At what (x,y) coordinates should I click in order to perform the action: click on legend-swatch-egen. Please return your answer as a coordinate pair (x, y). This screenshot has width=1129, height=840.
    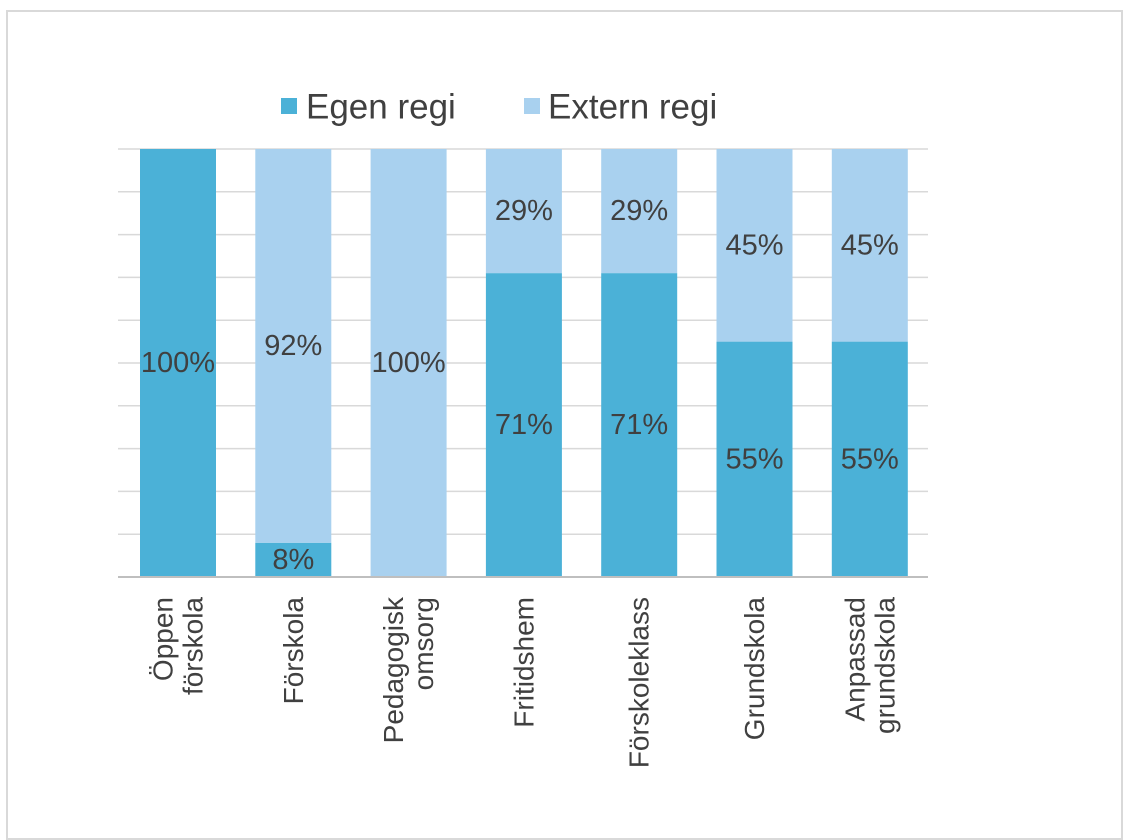
    Looking at the image, I should click on (289, 106).